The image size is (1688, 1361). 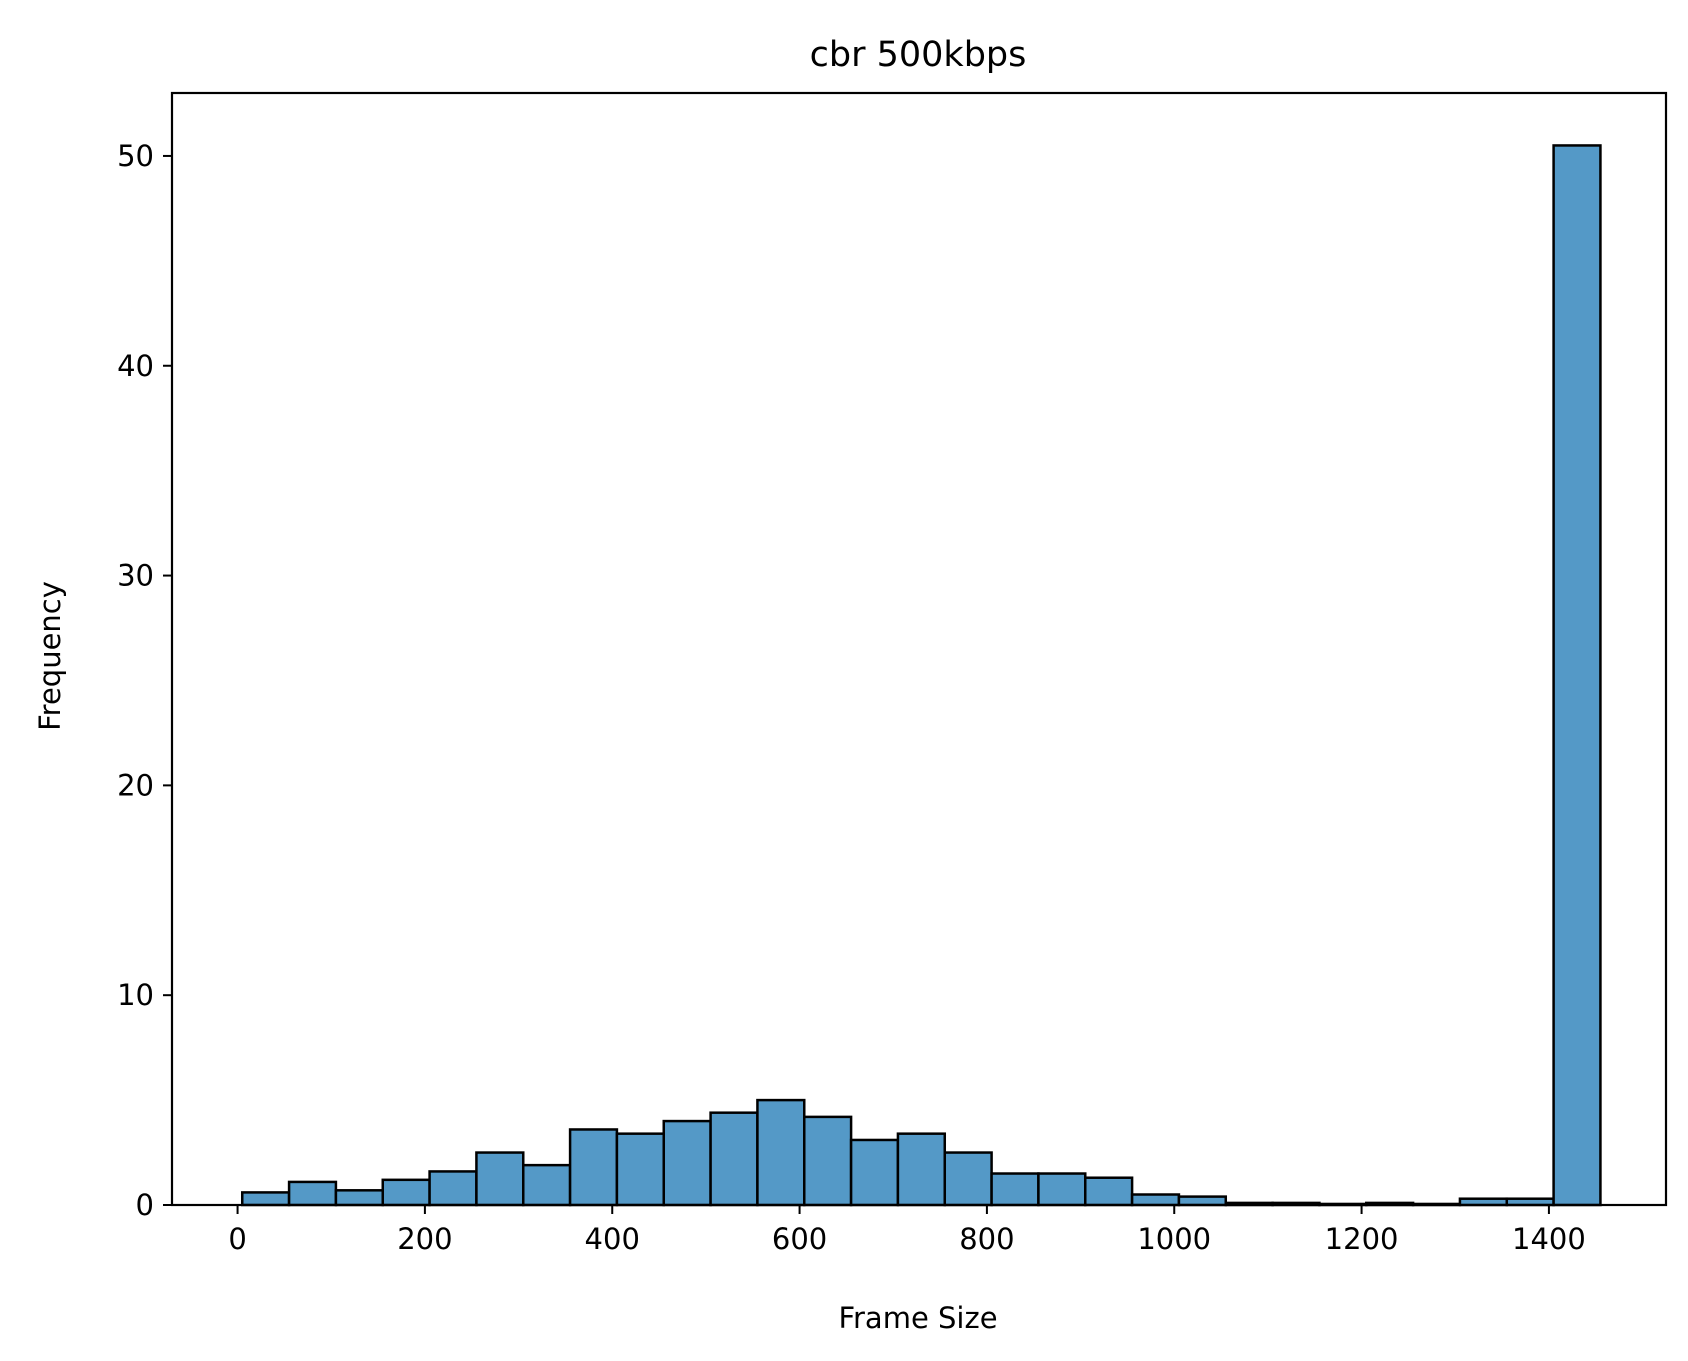 I want to click on y-tick-label: 20, so click(x=135, y=785).